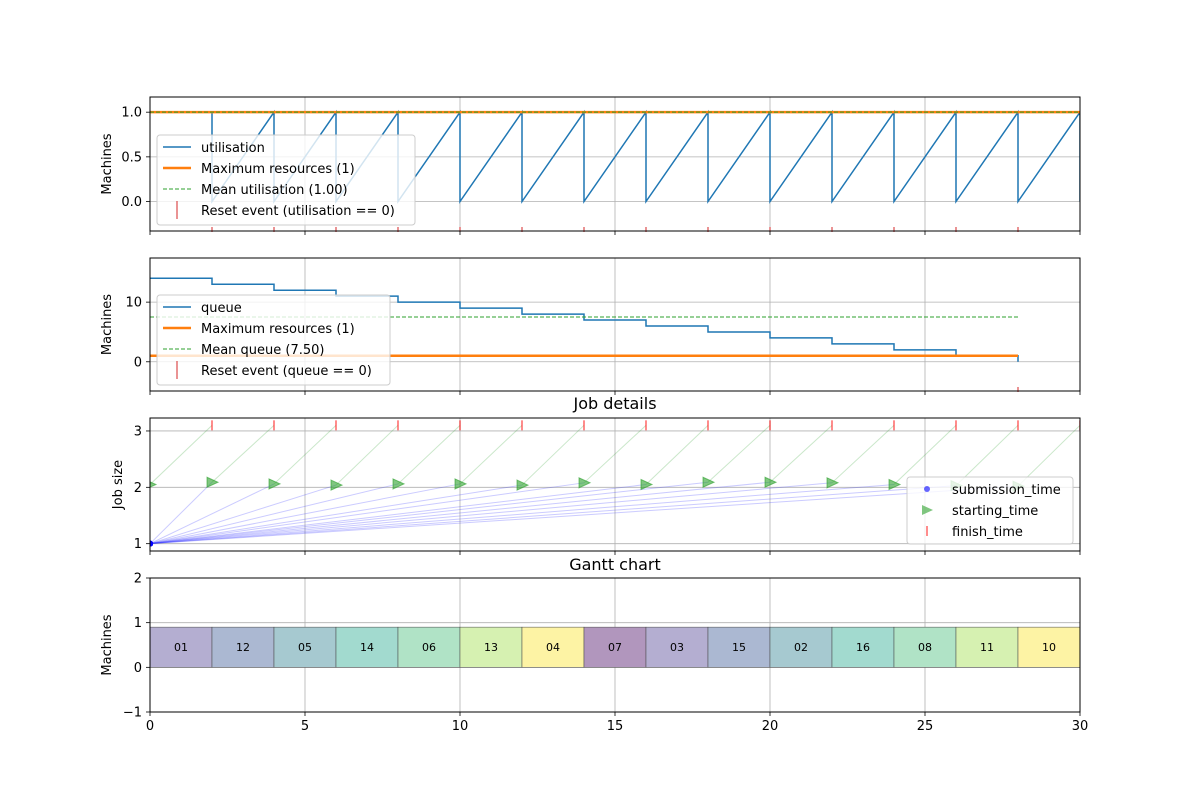 The width and height of the screenshot is (1200, 804). What do you see at coordinates (305, 726) in the screenshot?
I see `x-tick-label: 5` at bounding box center [305, 726].